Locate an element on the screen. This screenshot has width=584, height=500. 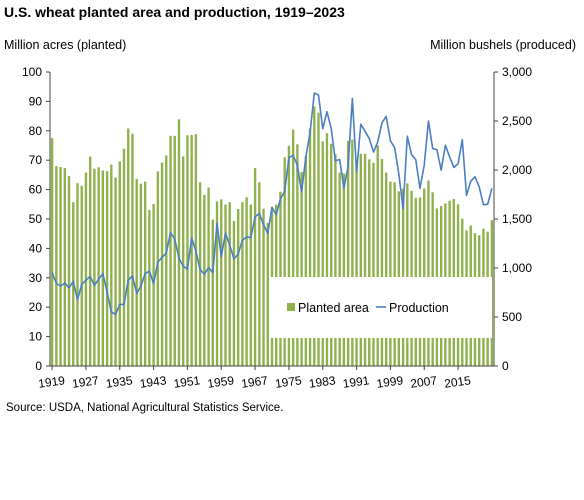
left-axis-tick-label: 100 is located at coordinates (32, 72).